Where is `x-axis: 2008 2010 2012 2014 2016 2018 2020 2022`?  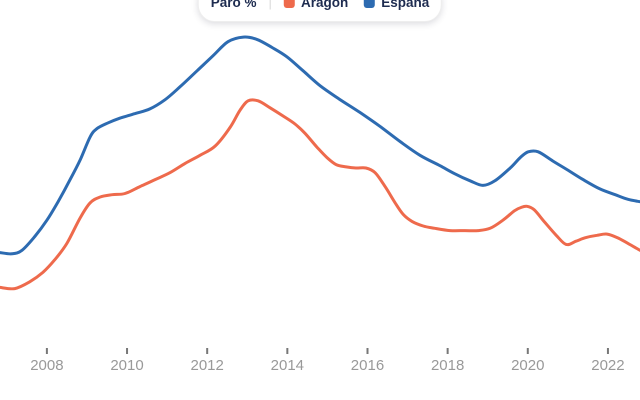 x-axis: 2008 2010 2012 2014 2016 2018 2020 2022 is located at coordinates (327, 361).